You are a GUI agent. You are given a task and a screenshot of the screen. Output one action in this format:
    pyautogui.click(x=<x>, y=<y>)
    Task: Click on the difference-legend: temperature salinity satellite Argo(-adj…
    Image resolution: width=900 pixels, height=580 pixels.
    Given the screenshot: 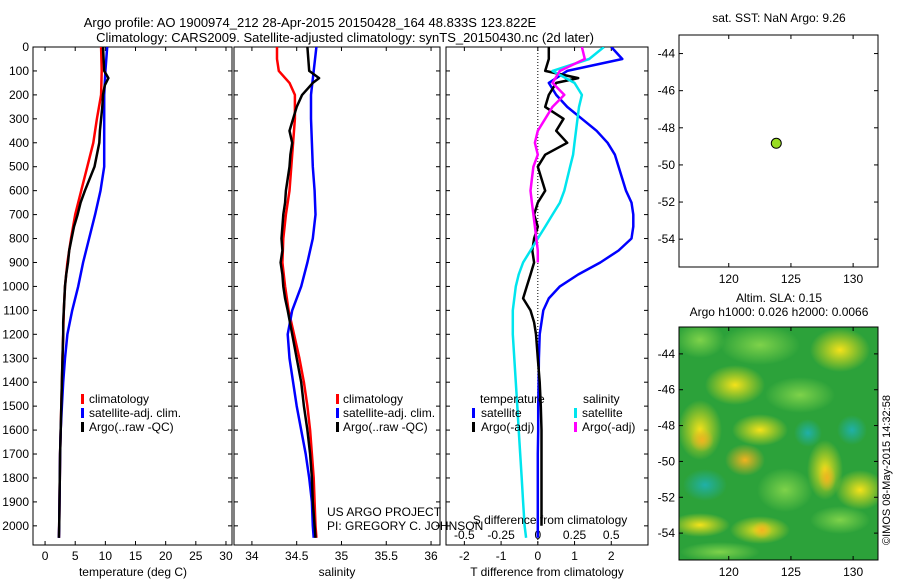 What is the action you would take?
    pyautogui.click(x=553, y=413)
    